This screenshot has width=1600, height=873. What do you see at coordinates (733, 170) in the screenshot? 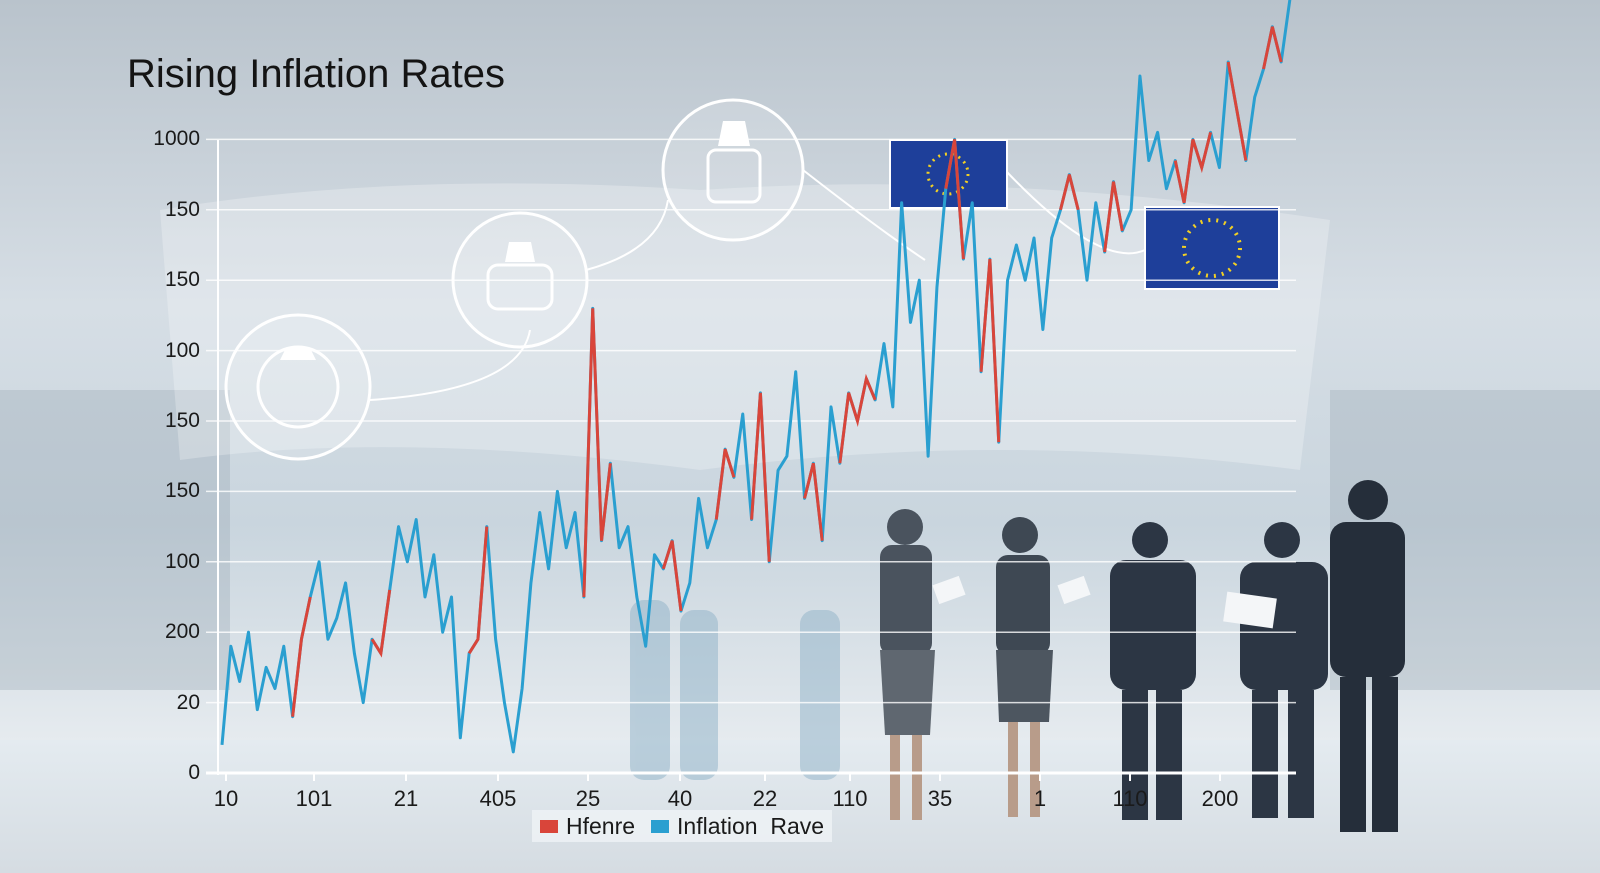
I see `emblem-icon` at bounding box center [733, 170].